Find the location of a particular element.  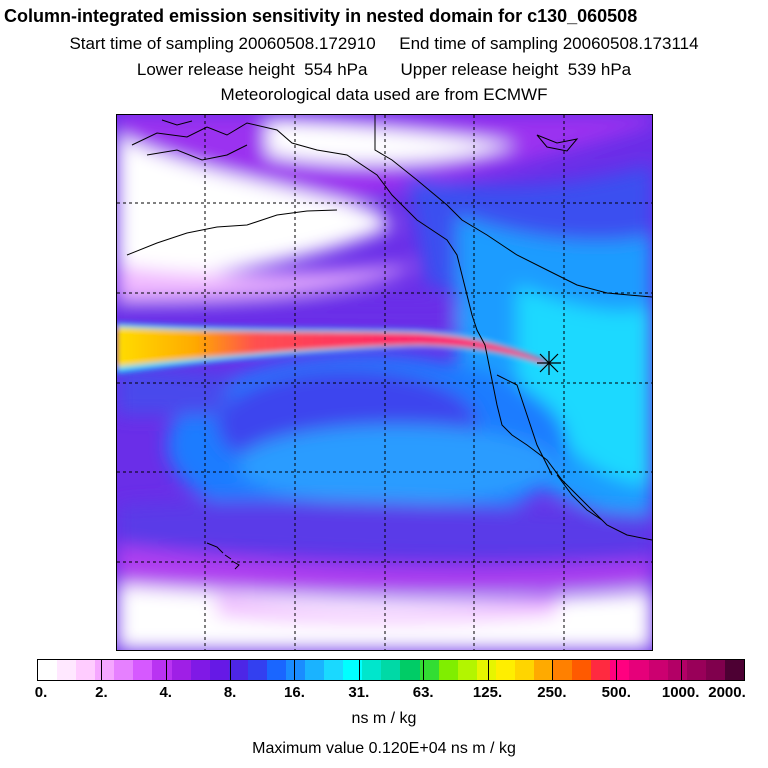

release-location-star is located at coordinates (549, 363).